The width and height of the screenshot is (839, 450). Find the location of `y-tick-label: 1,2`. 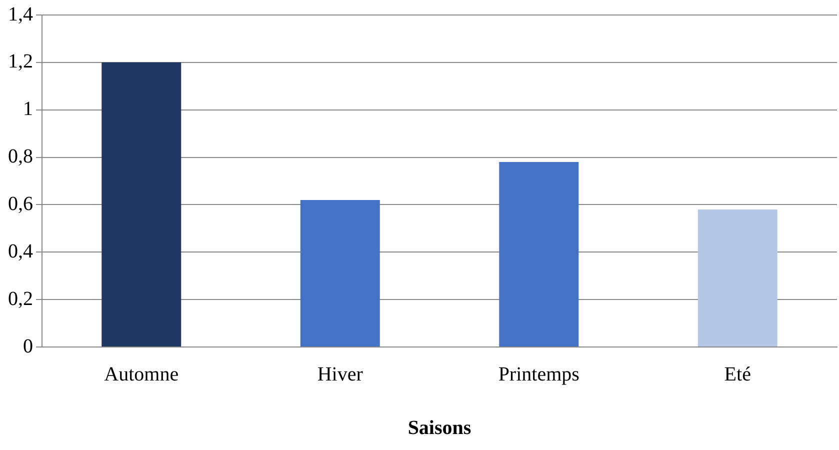

y-tick-label: 1,2 is located at coordinates (20, 61).